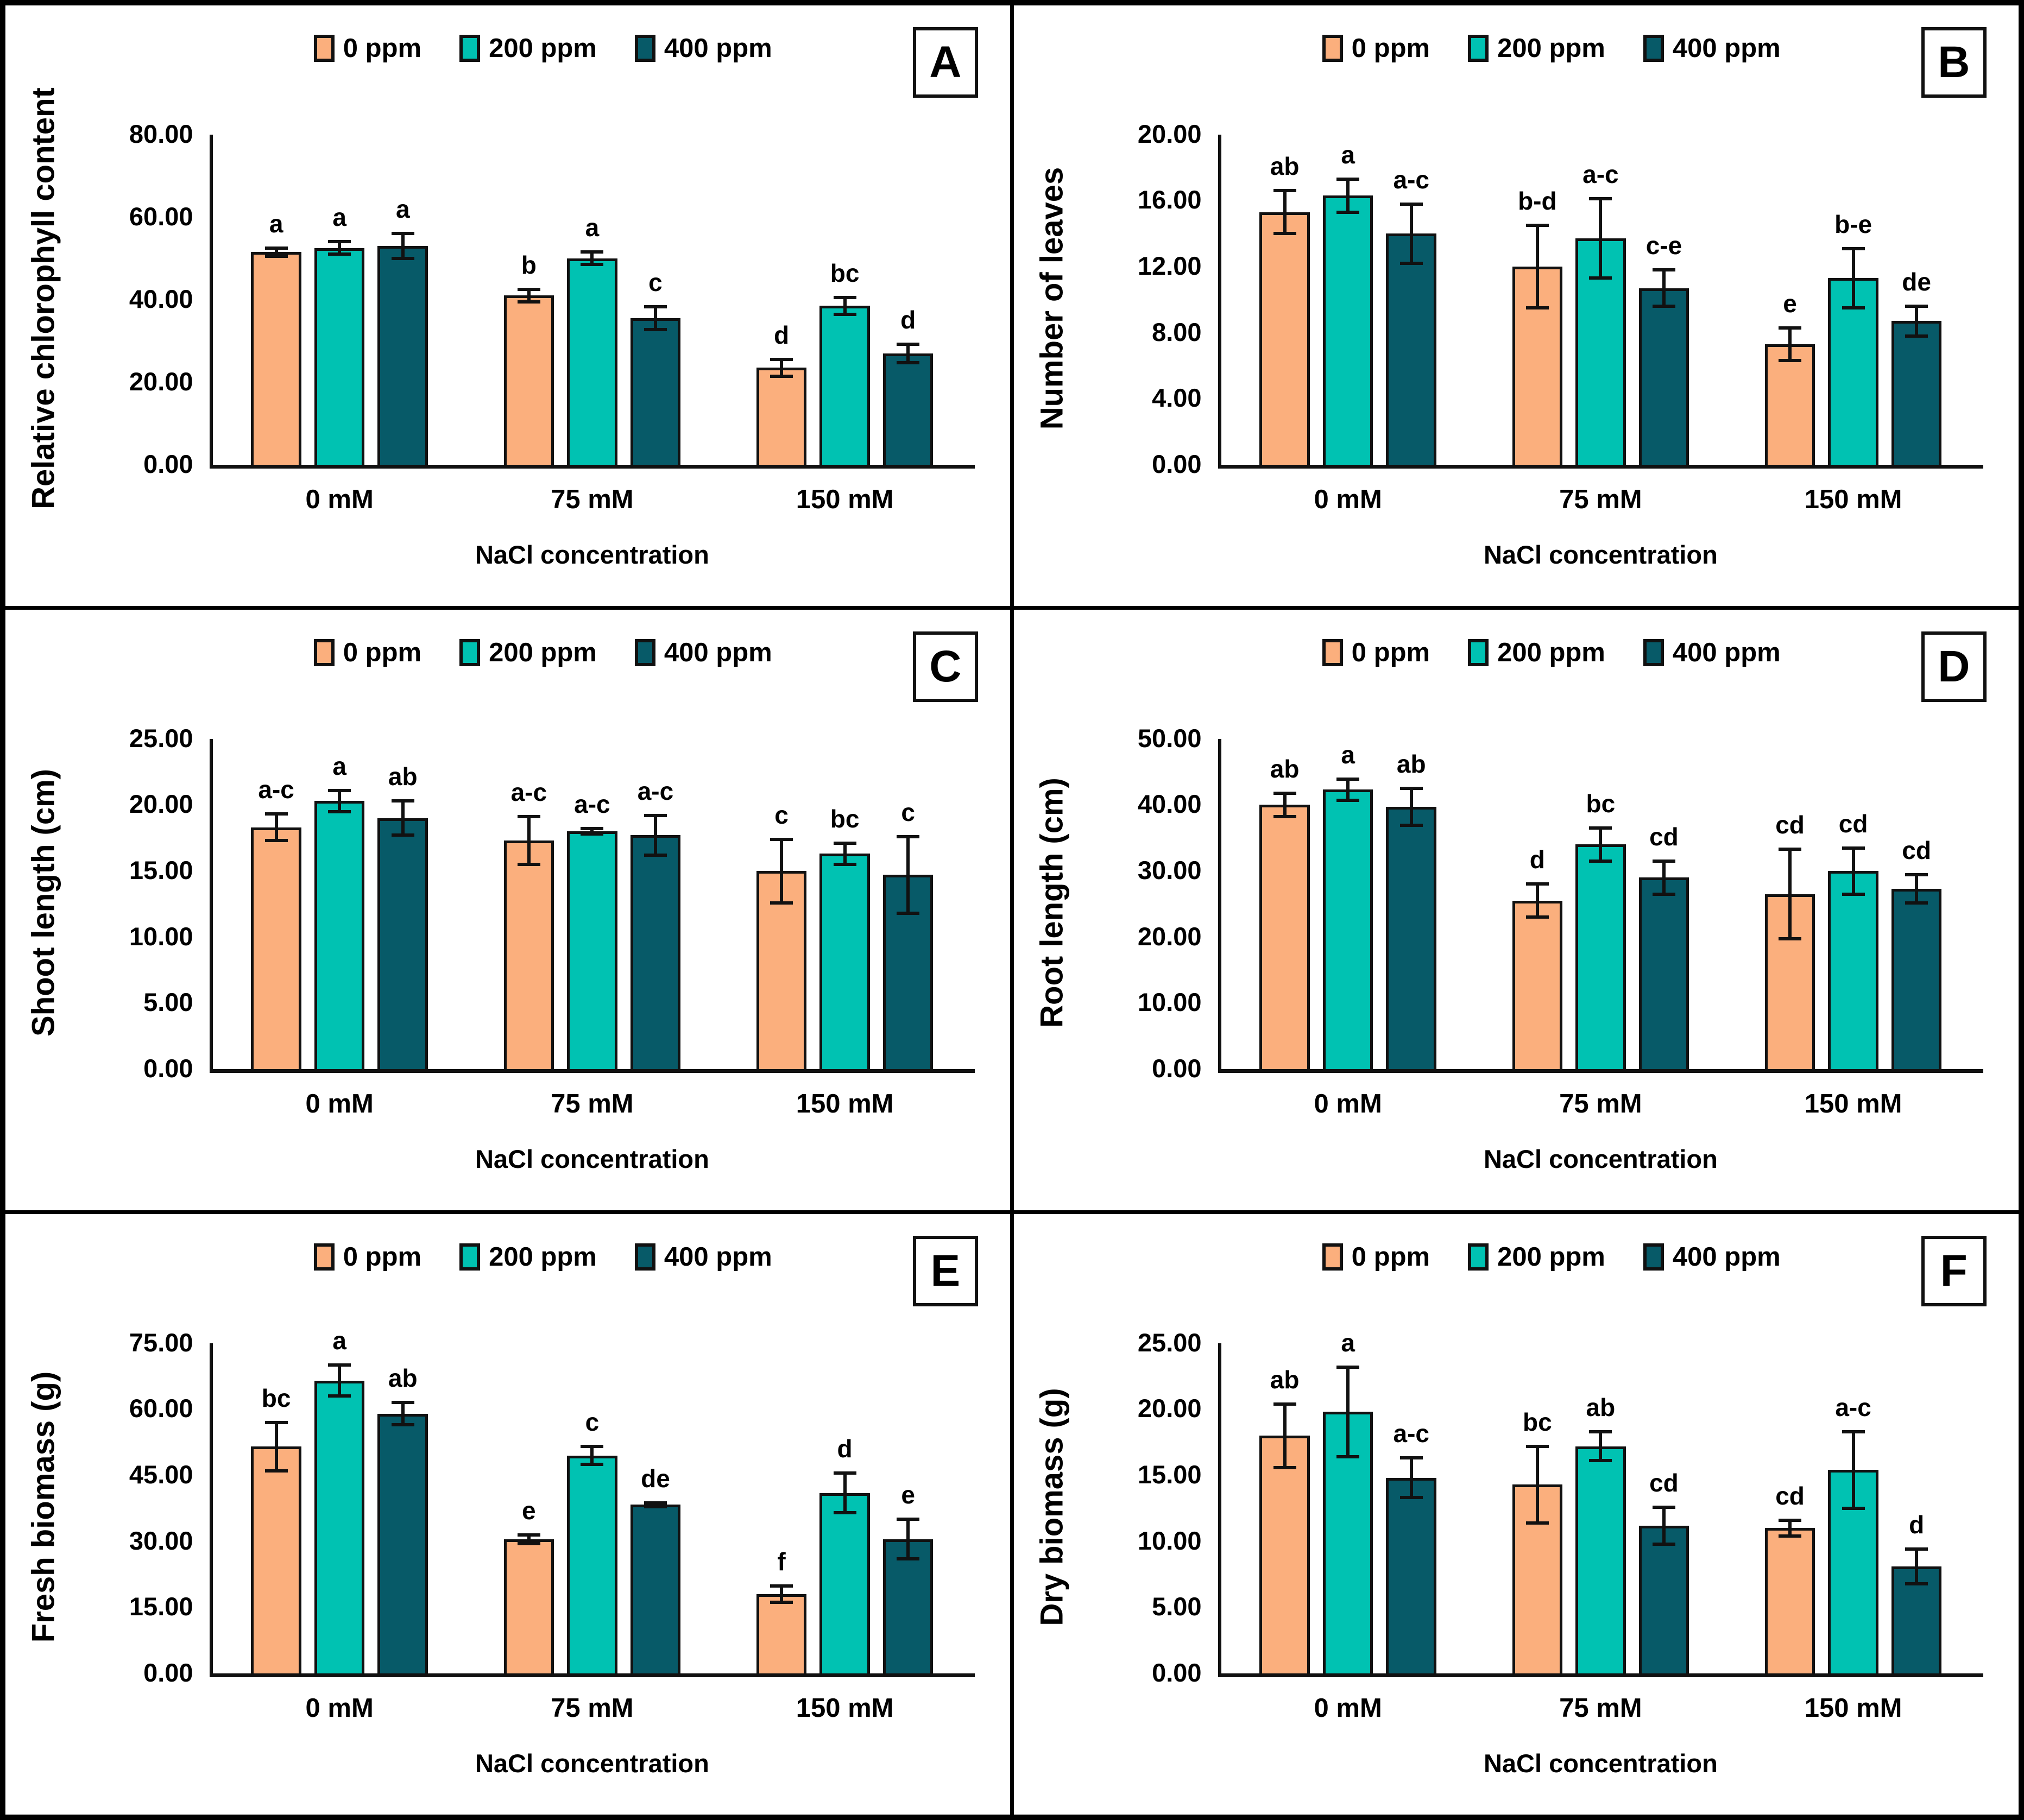 This screenshot has width=2024, height=1820. What do you see at coordinates (845, 273) in the screenshot?
I see `significance-letter: bc` at bounding box center [845, 273].